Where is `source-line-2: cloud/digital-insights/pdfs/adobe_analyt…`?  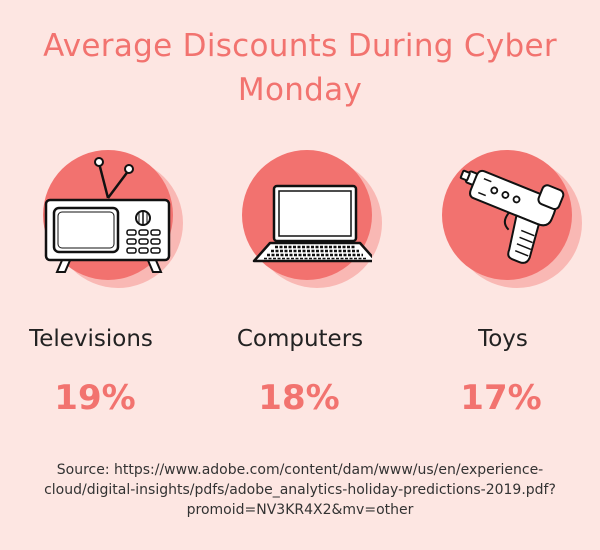
source-line-2: cloud/digital-insights/pdfs/adobe_analyt… is located at coordinates (300, 490).